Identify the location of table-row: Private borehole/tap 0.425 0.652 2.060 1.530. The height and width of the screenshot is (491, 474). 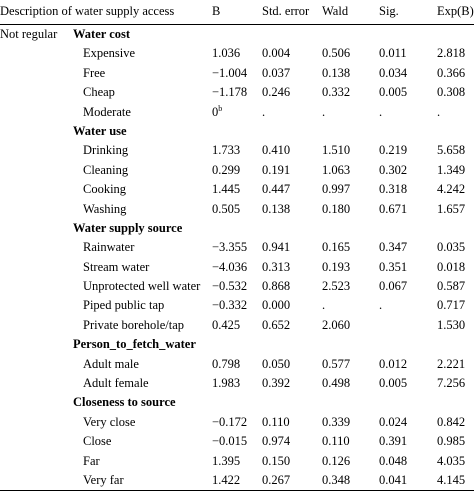
(237, 325).